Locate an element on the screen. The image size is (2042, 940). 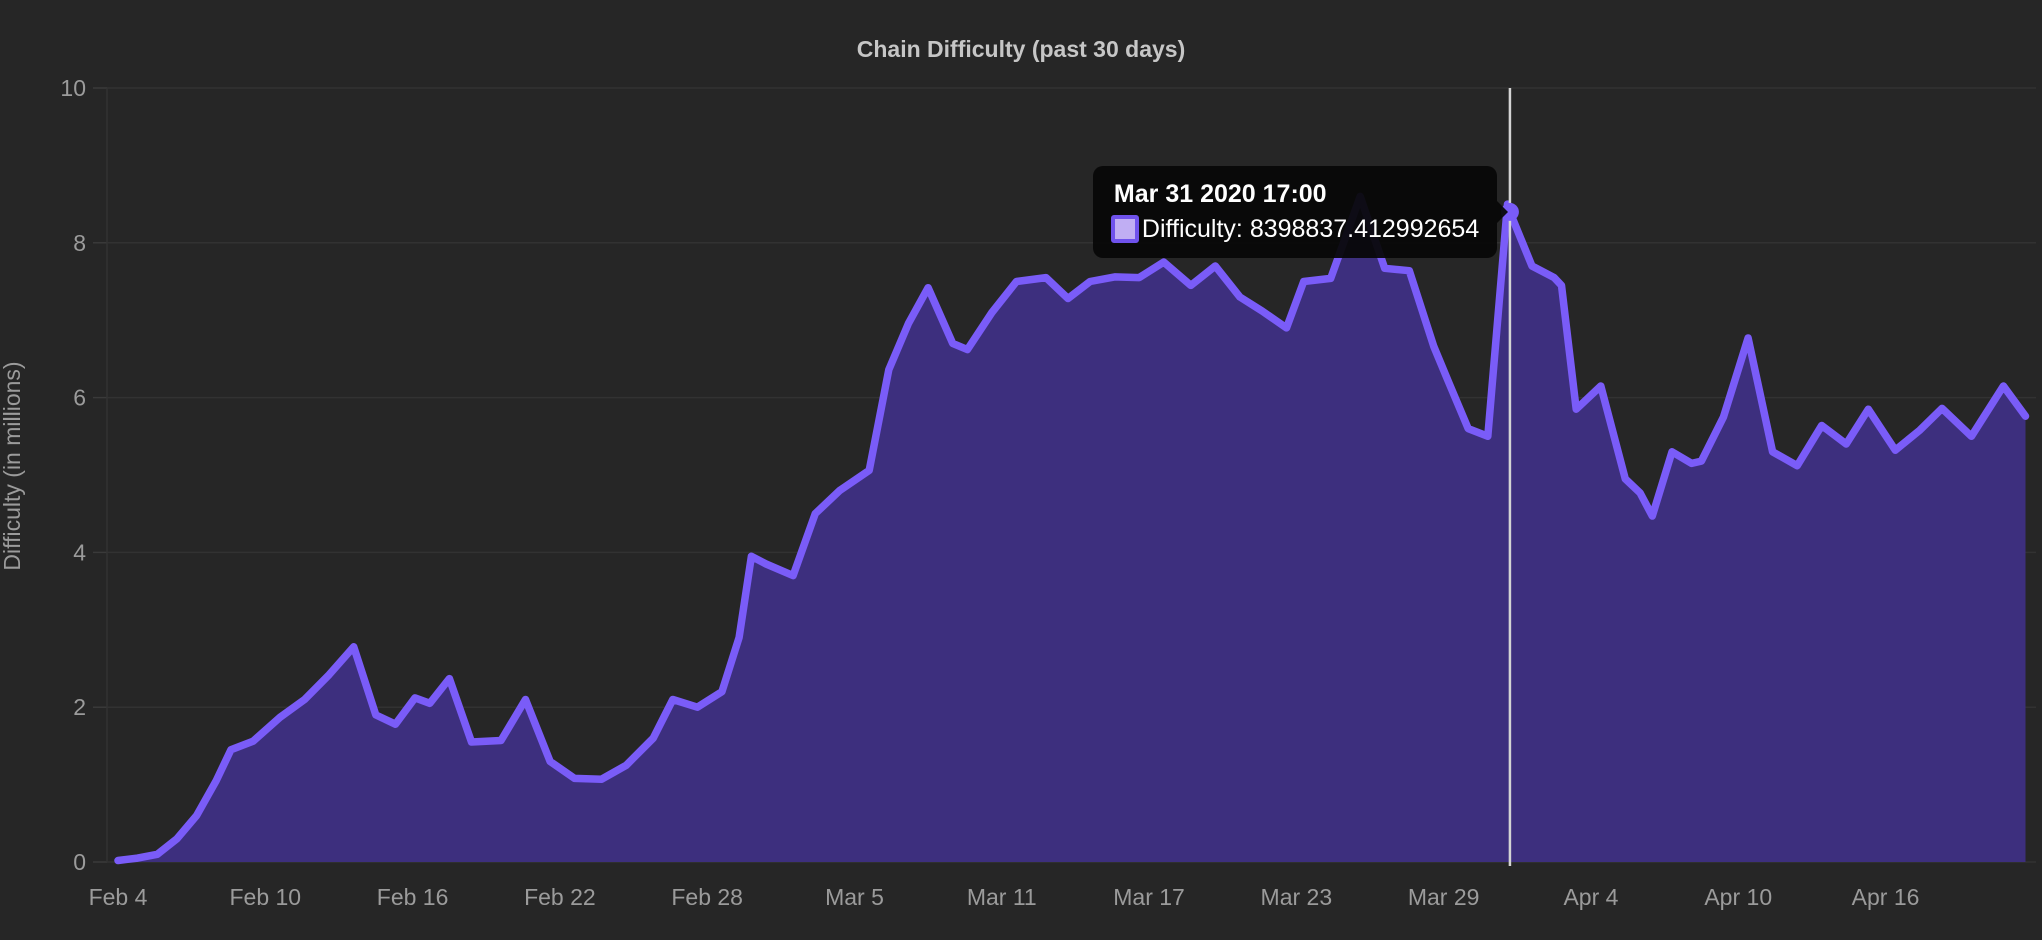
y-tick-label: 10 is located at coordinates (73, 88).